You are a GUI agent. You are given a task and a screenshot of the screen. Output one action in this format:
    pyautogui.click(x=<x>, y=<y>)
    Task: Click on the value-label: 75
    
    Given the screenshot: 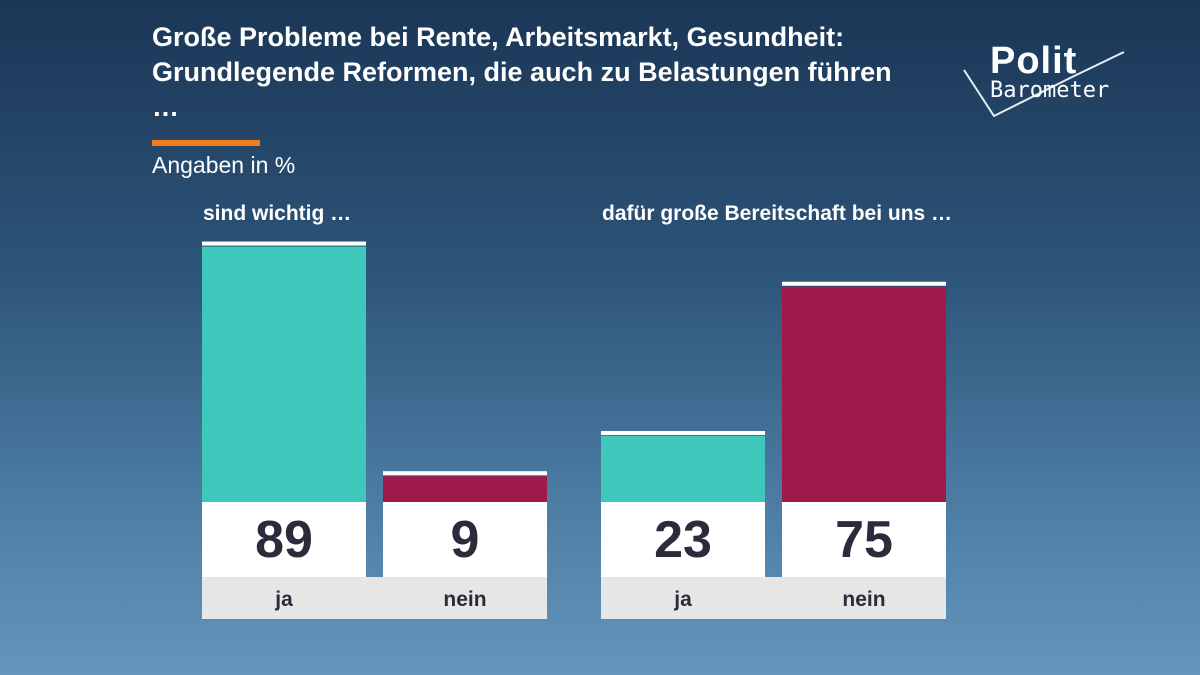 What is the action you would take?
    pyautogui.click(x=864, y=540)
    